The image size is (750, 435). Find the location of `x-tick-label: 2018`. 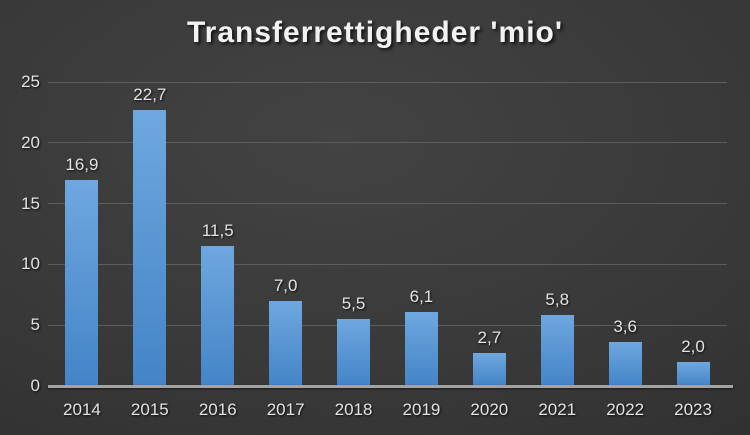

x-tick-label: 2018 is located at coordinates (353, 409).